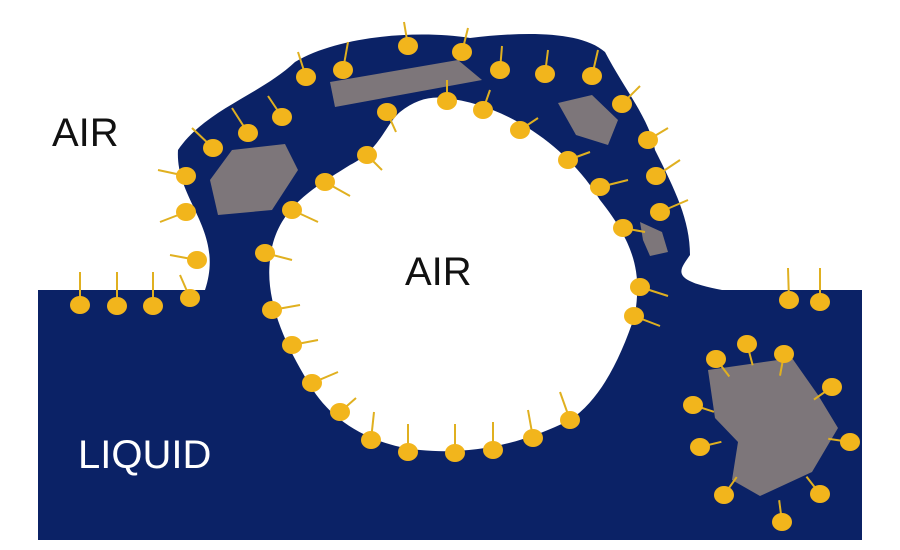  I want to click on liquid-label: LIQUID, so click(144, 455).